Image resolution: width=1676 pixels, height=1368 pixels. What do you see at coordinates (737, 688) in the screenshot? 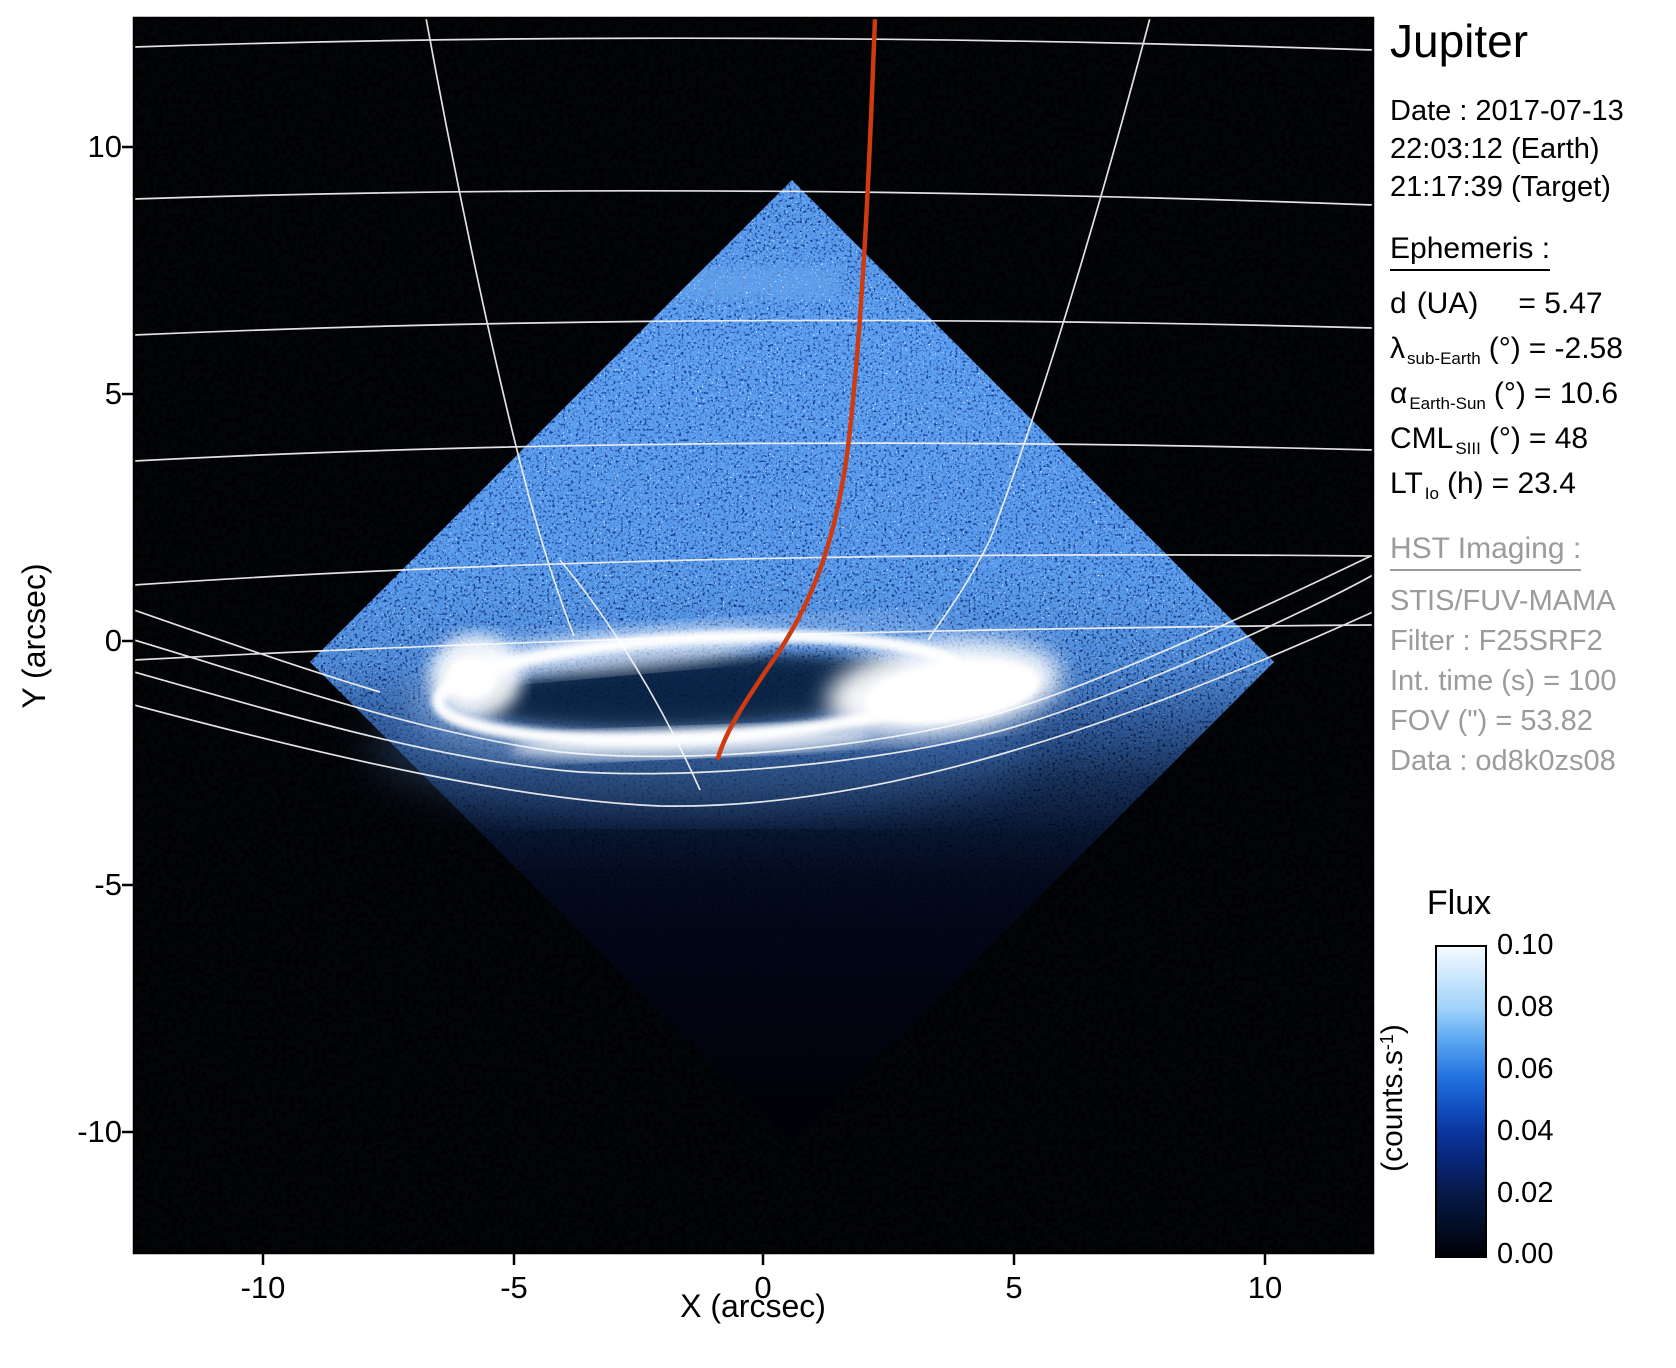
I see `auroral-oval` at bounding box center [737, 688].